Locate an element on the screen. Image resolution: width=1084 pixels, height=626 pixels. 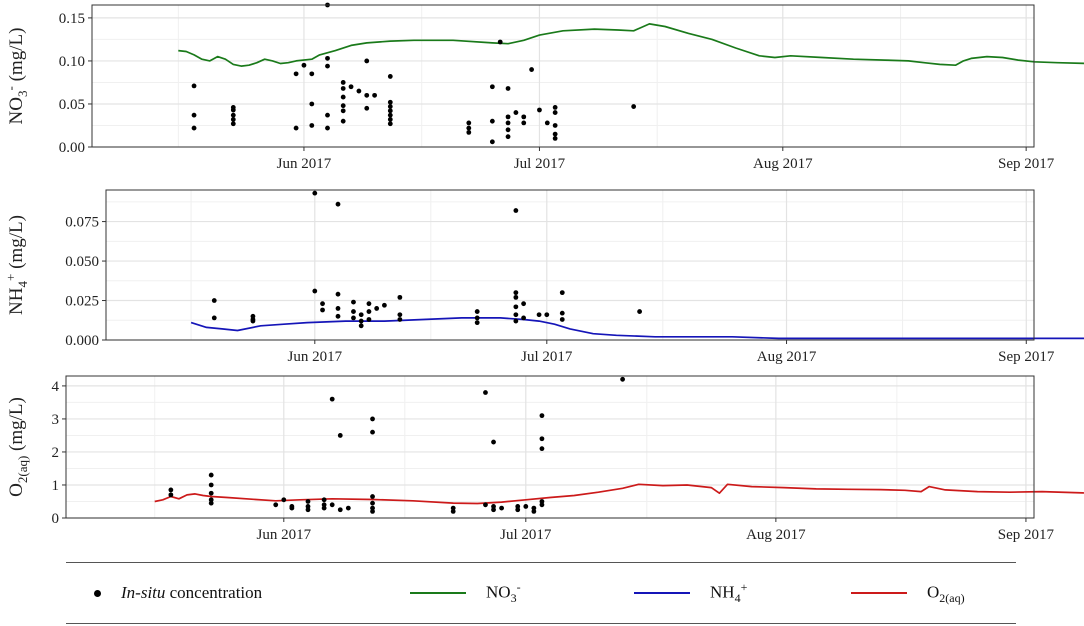
y-tick-label: 0.025 is located at coordinates (82, 302).